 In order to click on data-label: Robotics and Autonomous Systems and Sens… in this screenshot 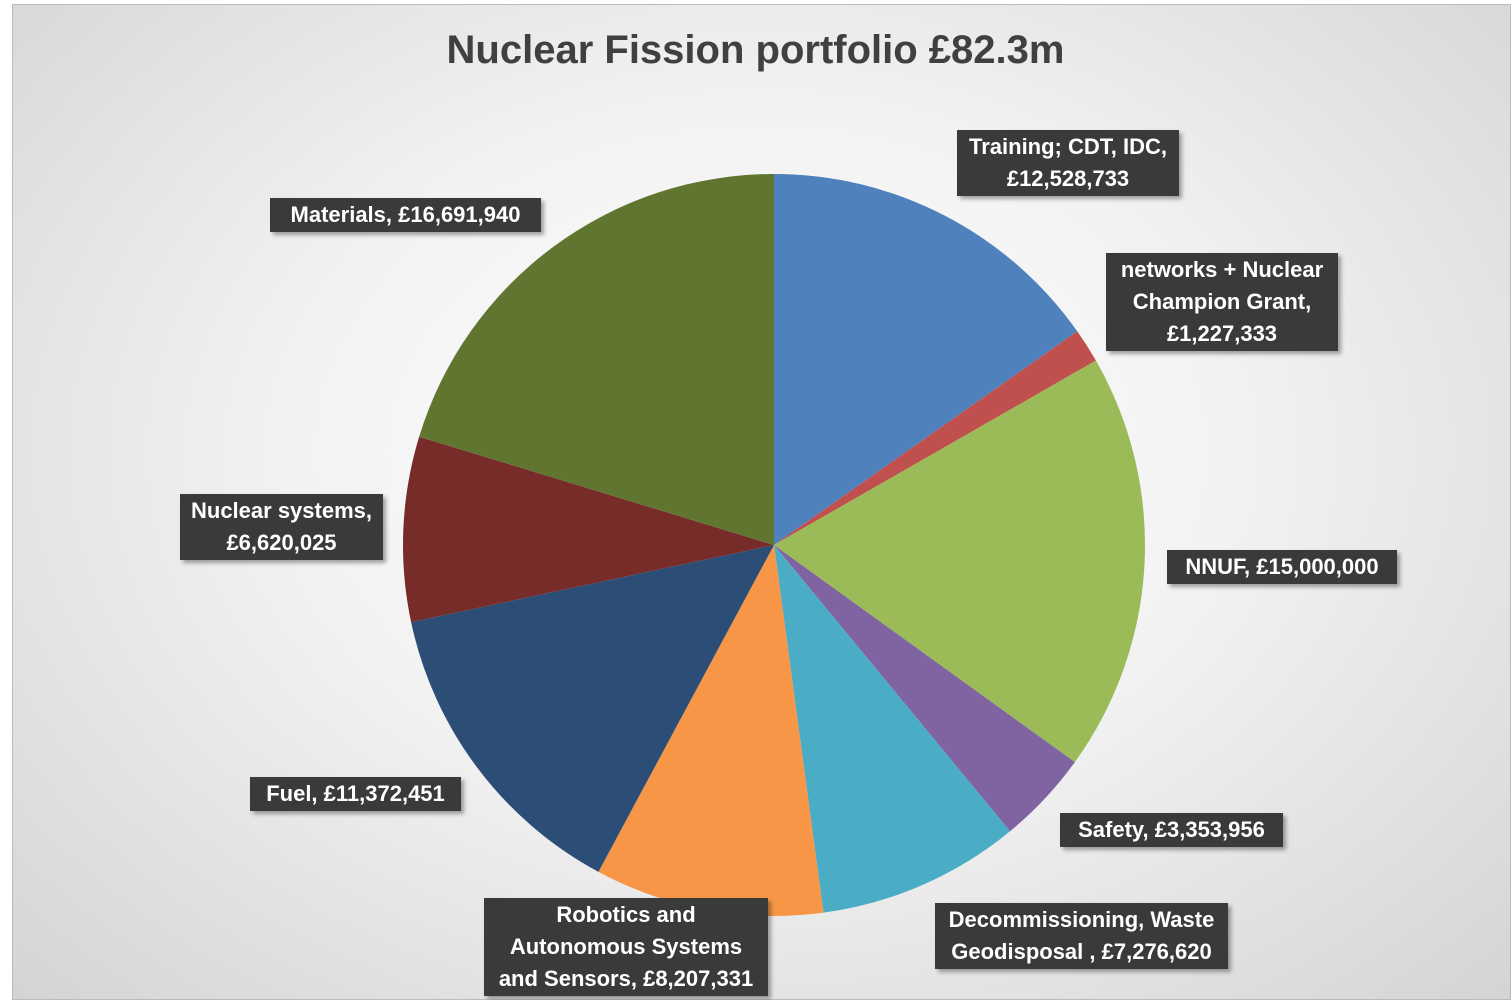, I will do `click(626, 947)`.